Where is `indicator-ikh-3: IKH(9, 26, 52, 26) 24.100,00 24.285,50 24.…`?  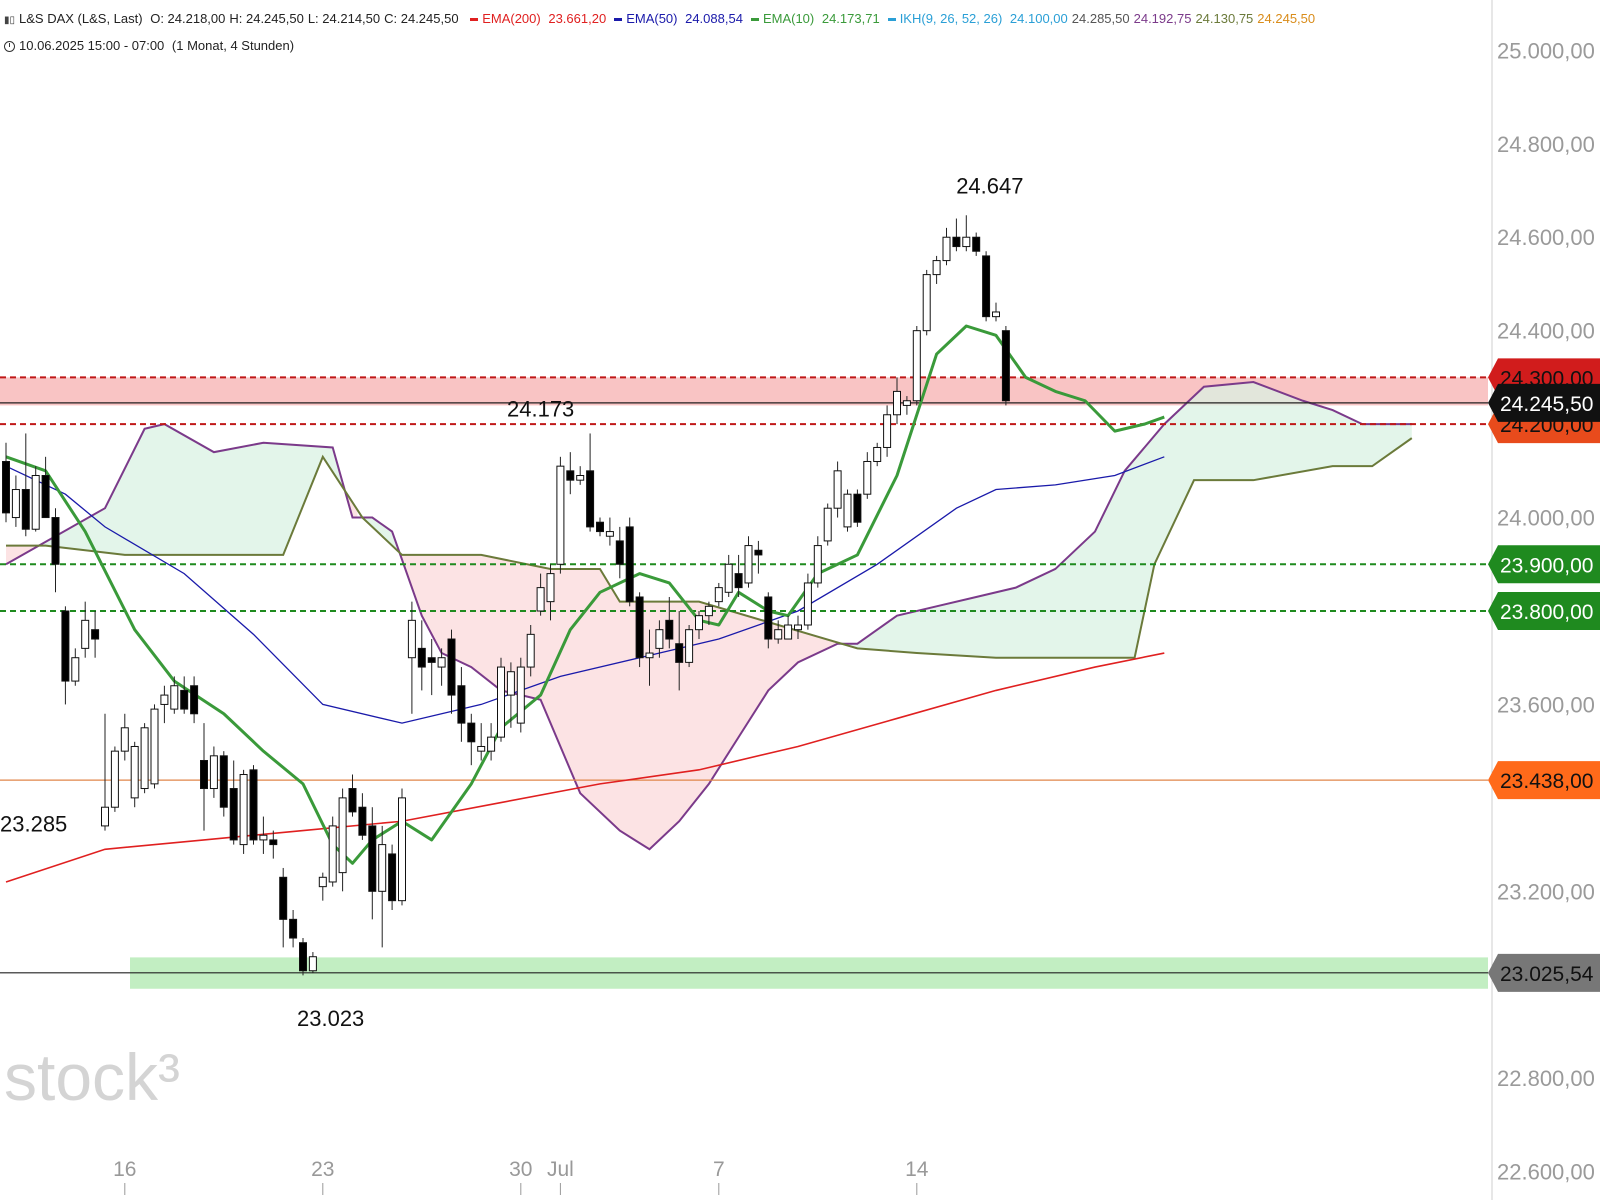 indicator-ikh-3: IKH(9, 26, 52, 26) 24.100,00 24.285,50 24.… is located at coordinates (1103, 18).